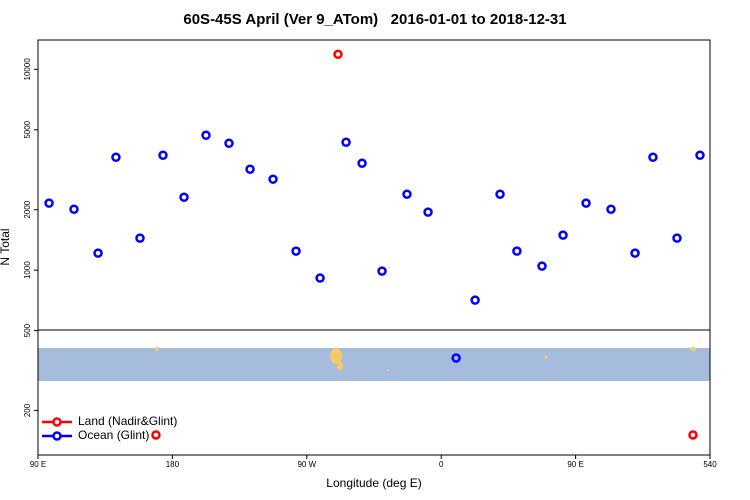 This screenshot has width=750, height=500. What do you see at coordinates (373, 483) in the screenshot?
I see `x-axis-label: Longitude (deg E)` at bounding box center [373, 483].